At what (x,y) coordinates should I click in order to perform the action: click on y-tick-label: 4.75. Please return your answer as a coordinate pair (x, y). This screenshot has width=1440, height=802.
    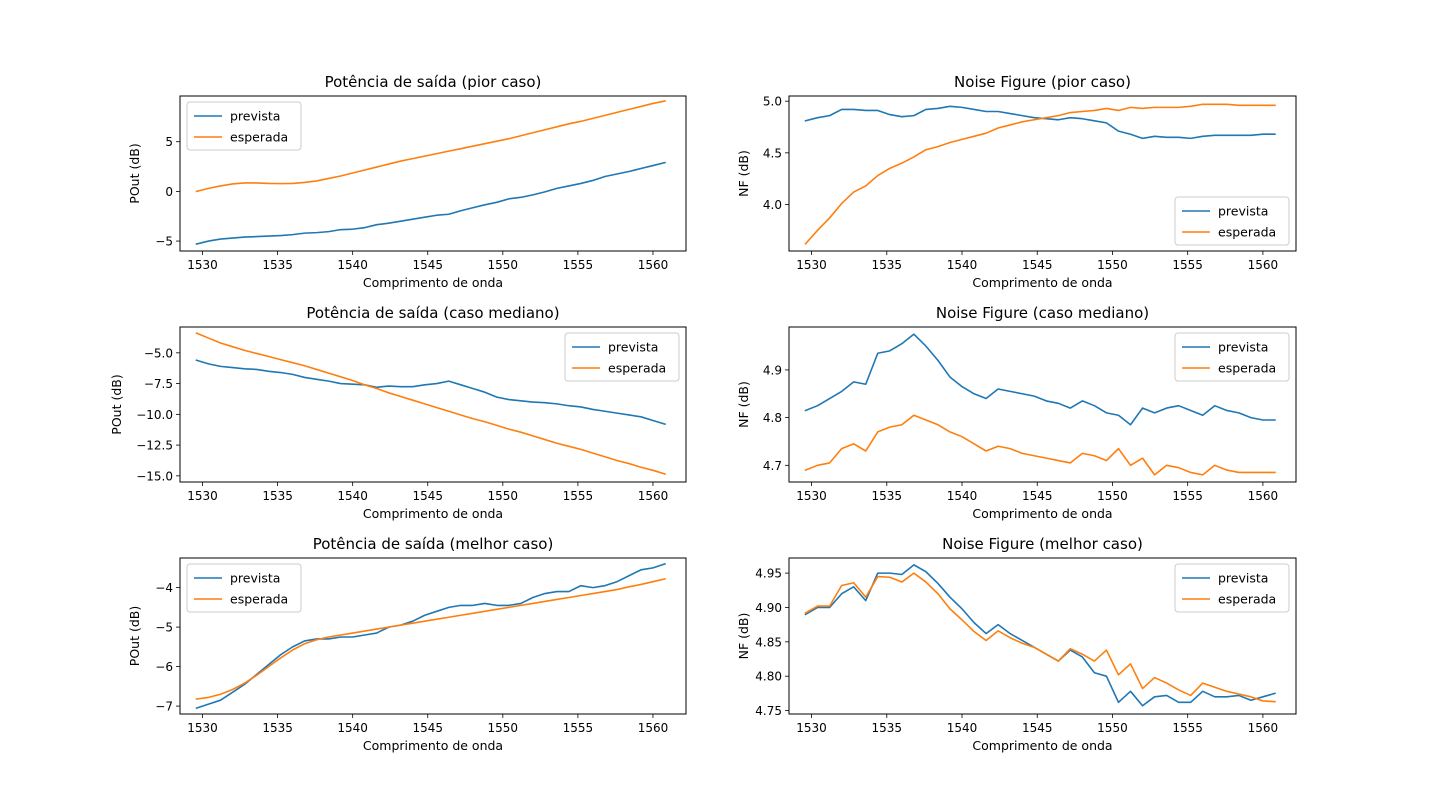
    Looking at the image, I should click on (768, 711).